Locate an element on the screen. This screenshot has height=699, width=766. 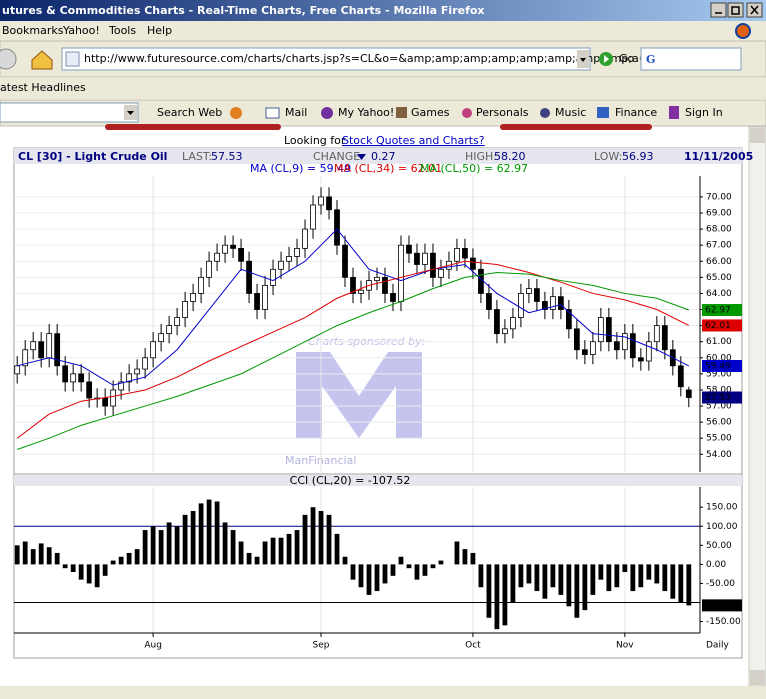
headlines-link: atest Headlines is located at coordinates (43, 87).